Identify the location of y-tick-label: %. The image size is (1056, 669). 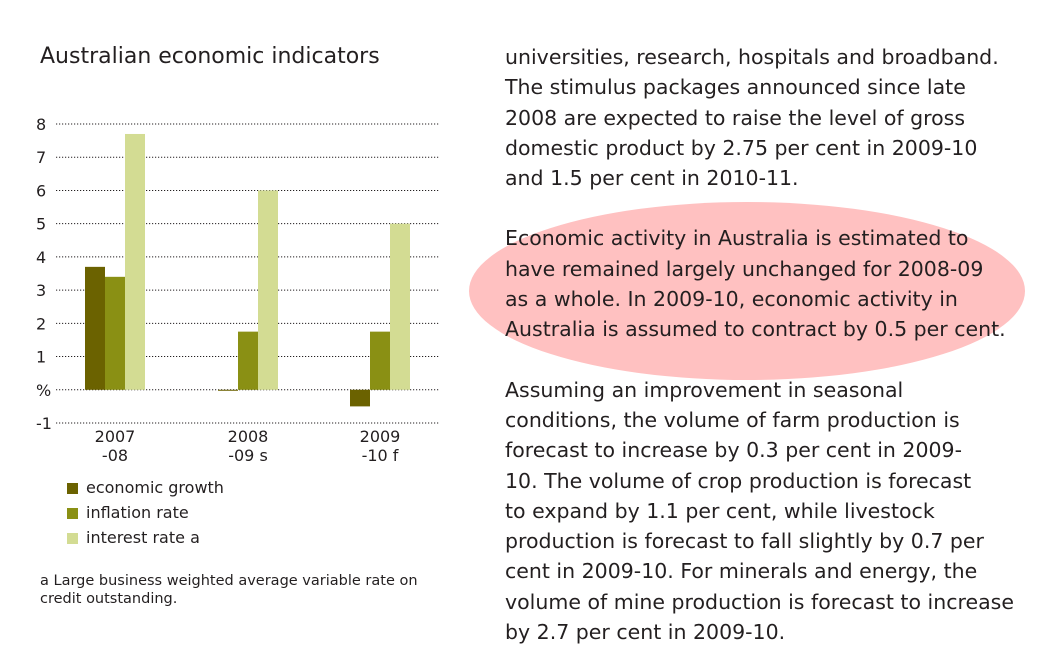
(43, 390).